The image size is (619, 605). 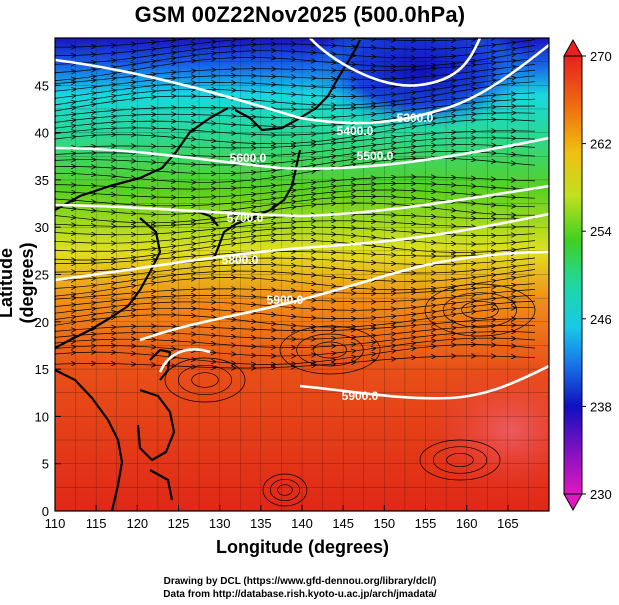 What do you see at coordinates (179, 523) in the screenshot?
I see `x-tick-label: 125` at bounding box center [179, 523].